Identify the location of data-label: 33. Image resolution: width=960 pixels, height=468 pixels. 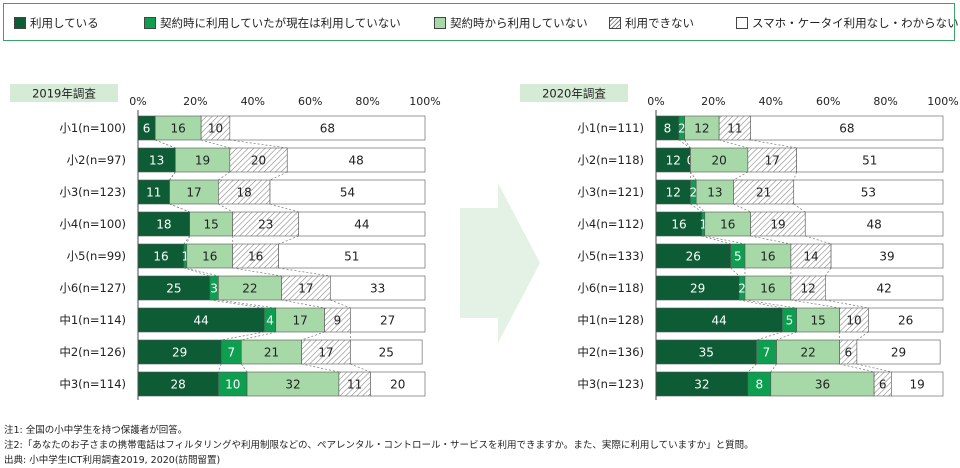
(377, 289).